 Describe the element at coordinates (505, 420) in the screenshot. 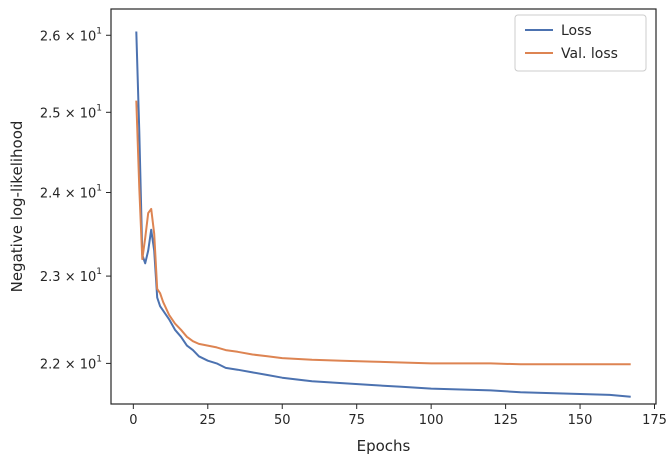

I see `x-tick-label: 125` at that location.